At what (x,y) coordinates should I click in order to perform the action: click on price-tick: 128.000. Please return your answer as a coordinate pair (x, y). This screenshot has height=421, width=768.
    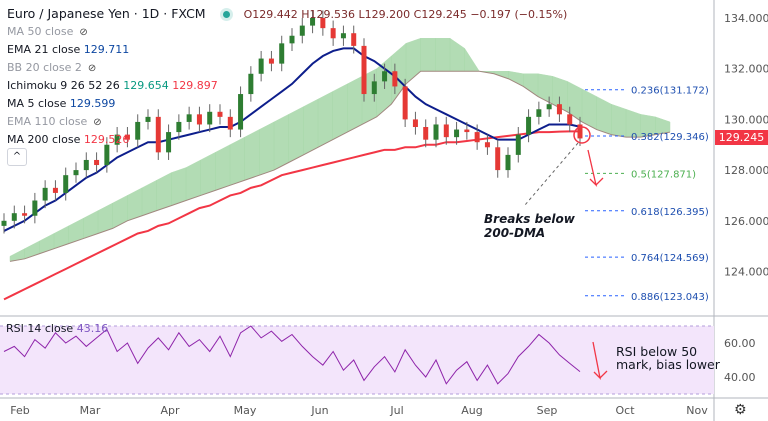
    Looking at the image, I should click on (746, 170).